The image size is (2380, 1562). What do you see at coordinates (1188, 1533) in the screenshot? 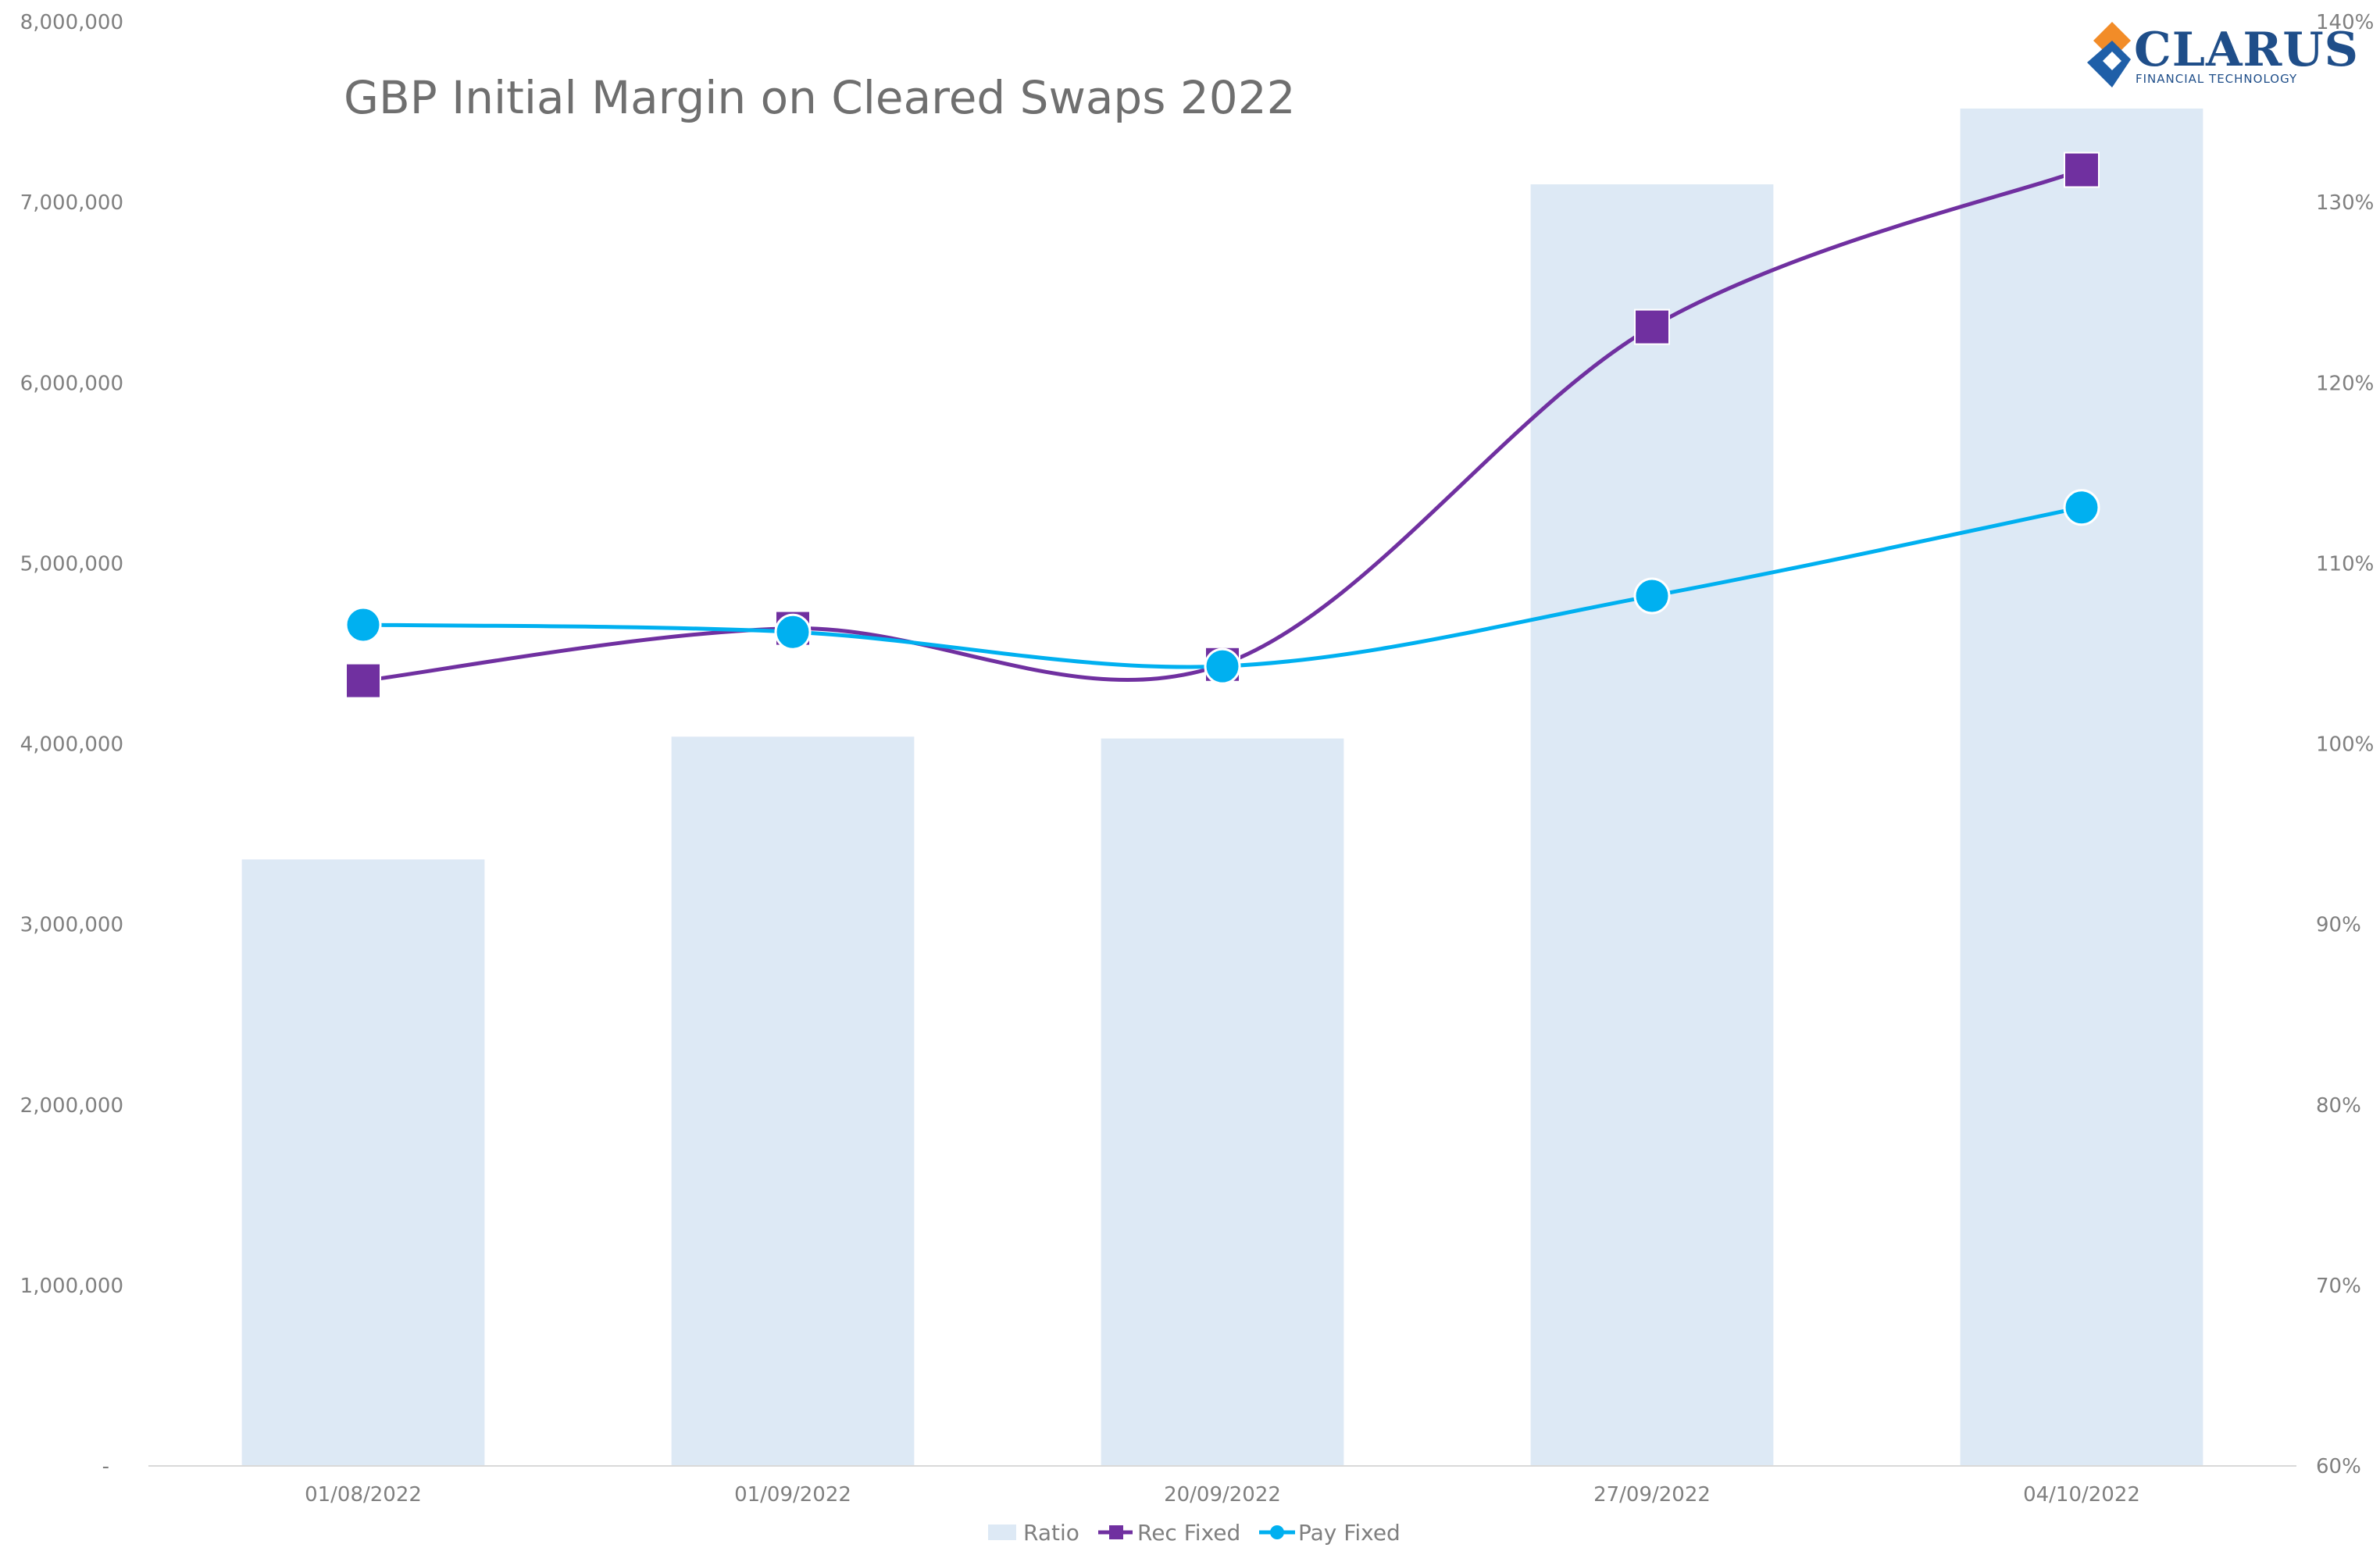
I see `legend-label-rec: Rec Fixed` at bounding box center [1188, 1533].